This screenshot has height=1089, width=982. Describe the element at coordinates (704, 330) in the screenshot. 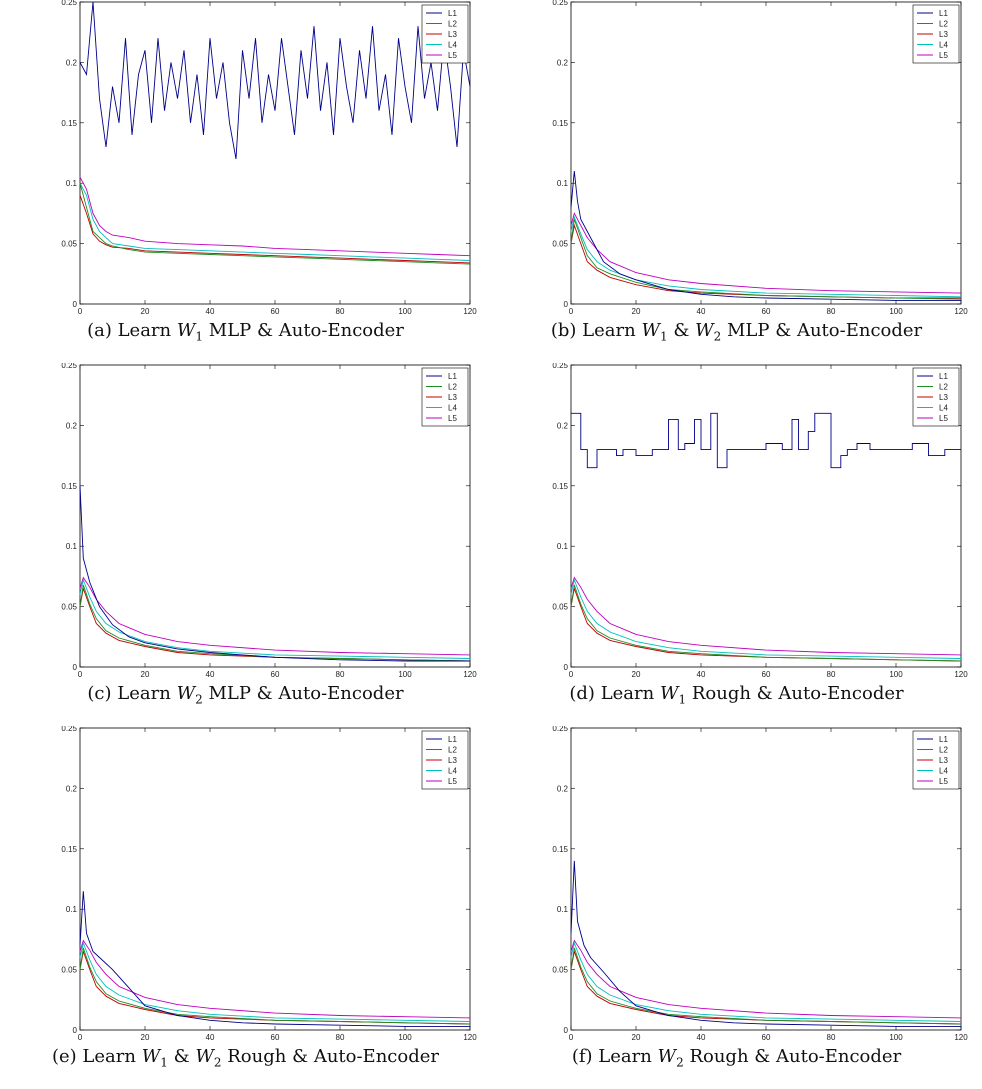

I see `caption-weight-2: W` at that location.